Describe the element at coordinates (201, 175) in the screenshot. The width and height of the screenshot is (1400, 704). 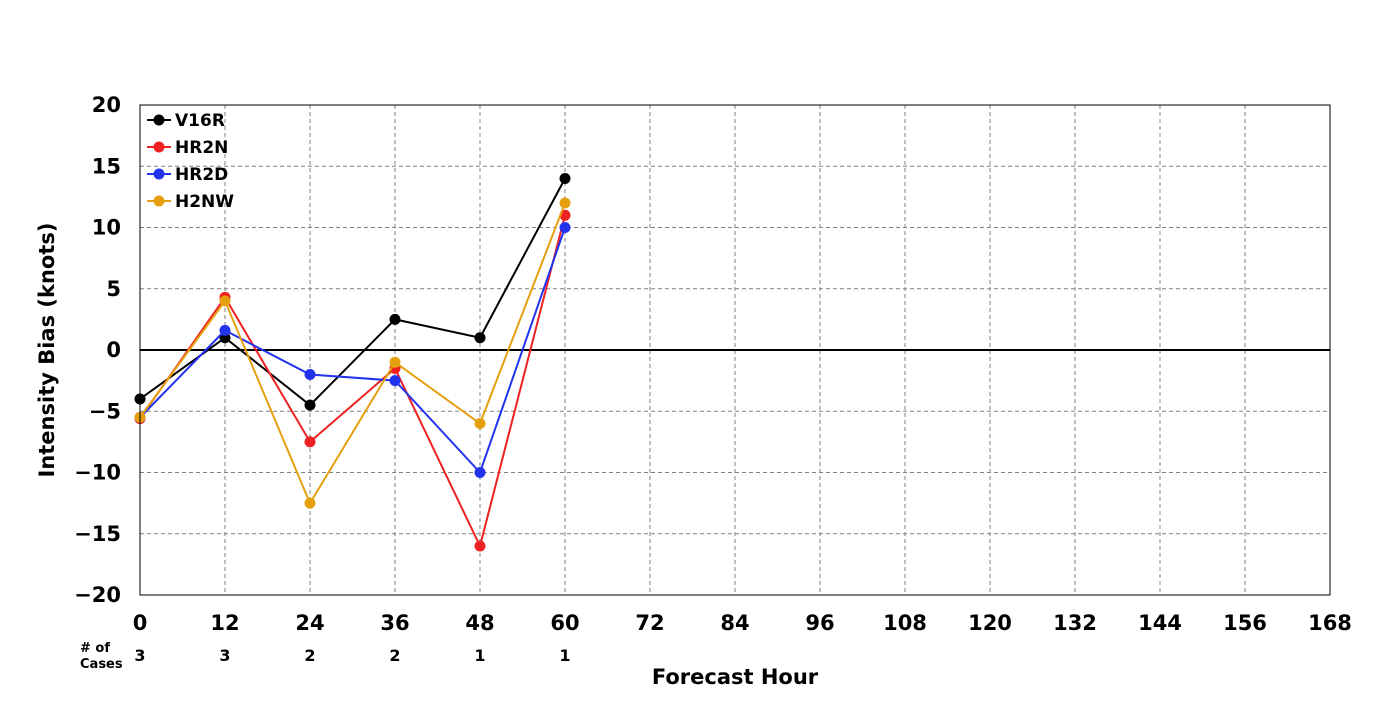
I see `legend-label: HR2D` at that location.